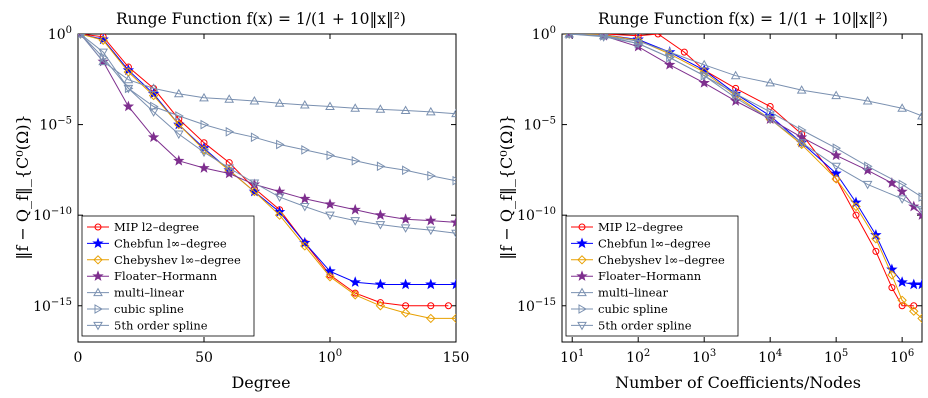 This screenshot has height=398, width=928. What do you see at coordinates (456, 358) in the screenshot?
I see `x-tick-label: 150` at bounding box center [456, 358].